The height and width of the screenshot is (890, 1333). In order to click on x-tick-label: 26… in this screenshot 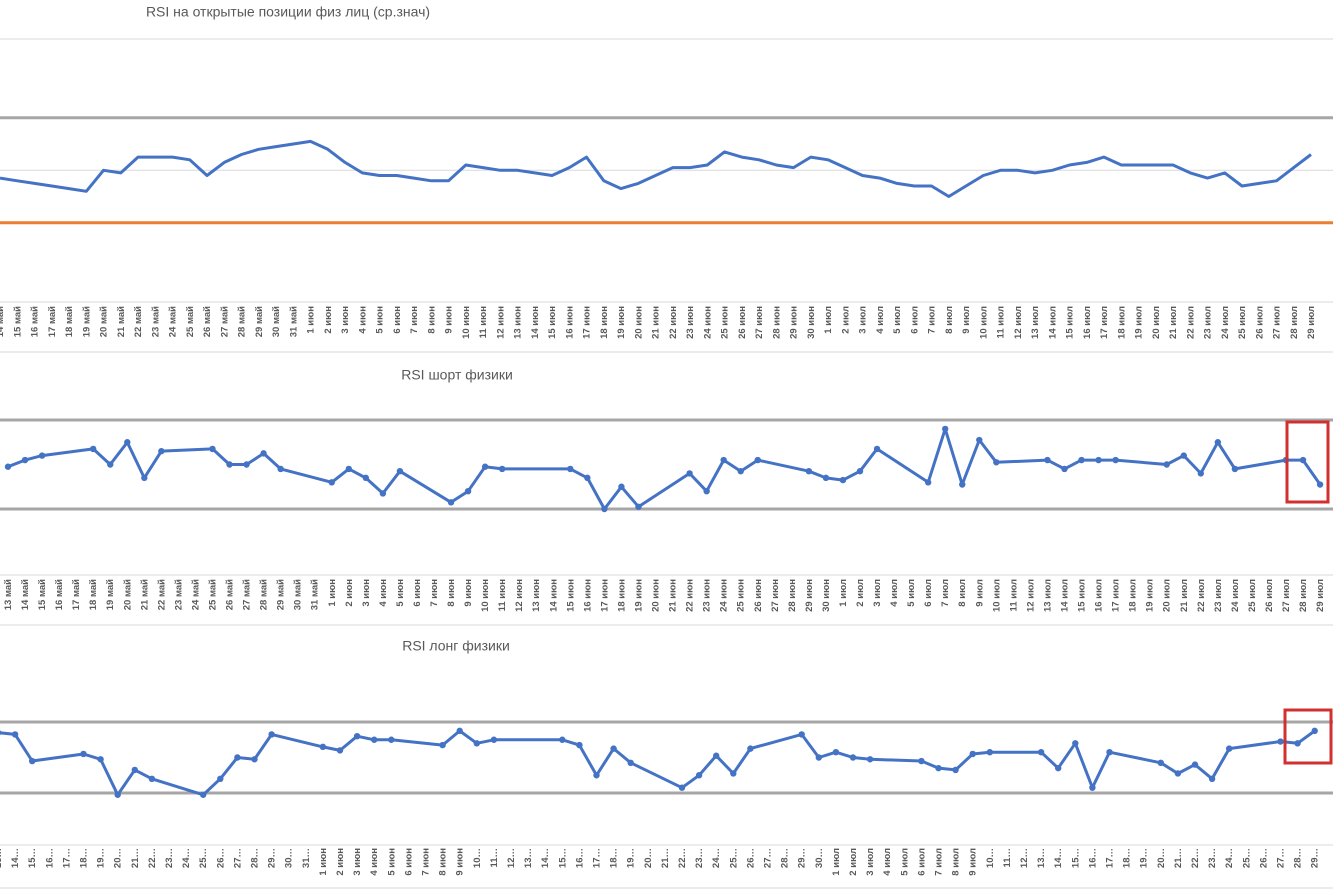, I will do `click(1263, 858)`.